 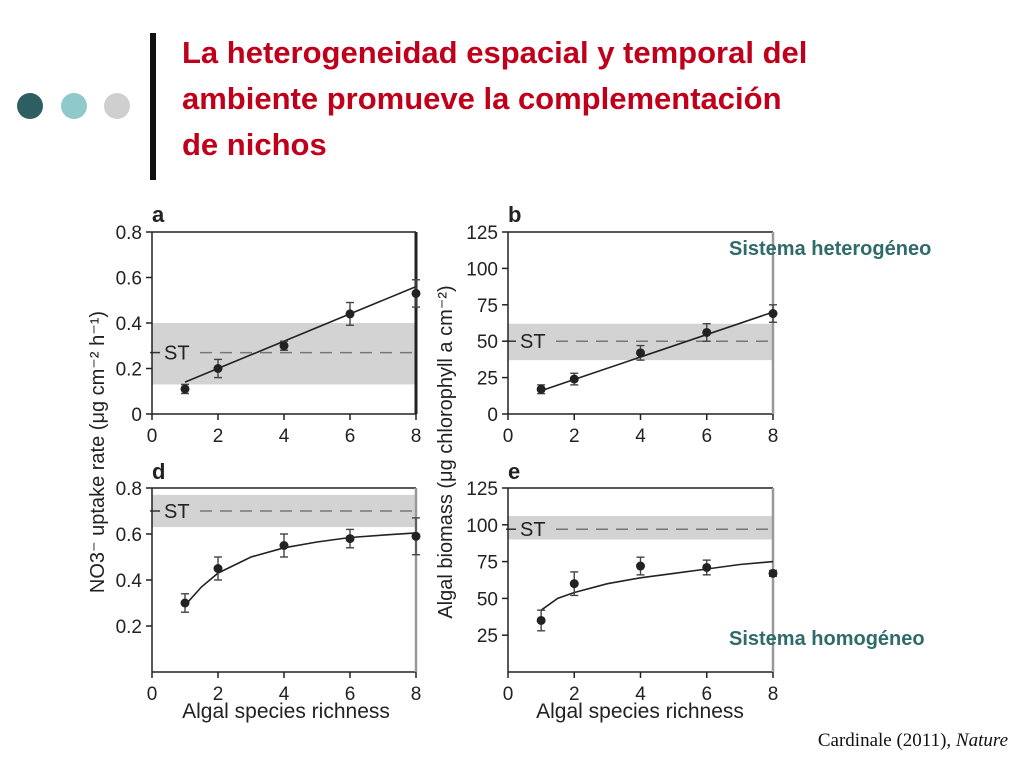 What do you see at coordinates (482, 526) in the screenshot?
I see `y-tick-label-e: 100` at bounding box center [482, 526].